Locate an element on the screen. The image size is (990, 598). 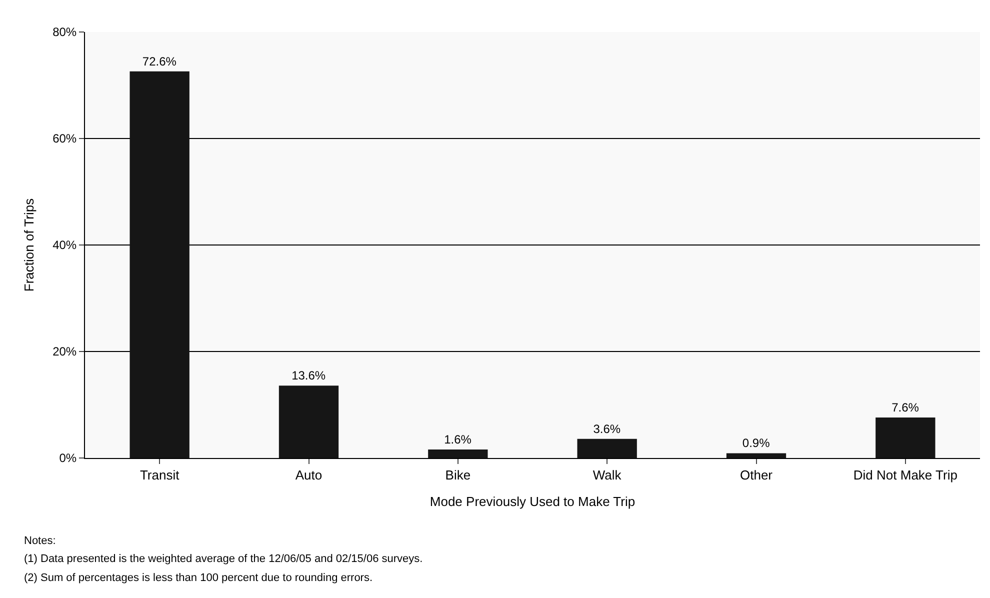
y-axis-title: Fraction of Trips is located at coordinates (29, 245).